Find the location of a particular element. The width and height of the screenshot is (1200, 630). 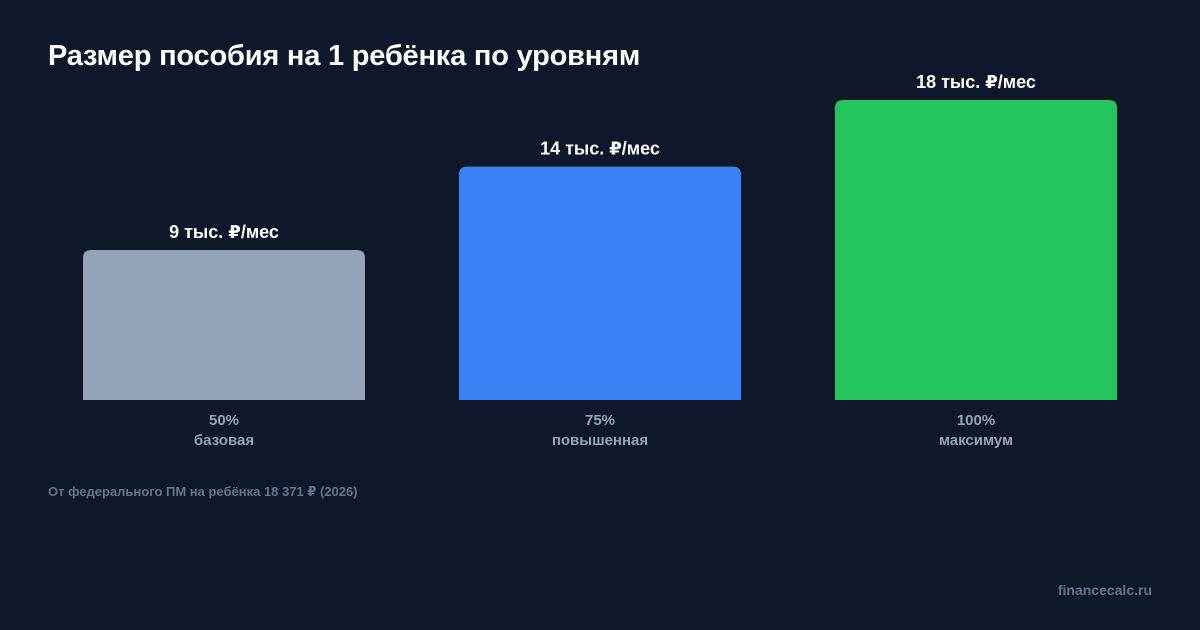

bar-value-label: 9 тыс. ₽/мес is located at coordinates (224, 232).